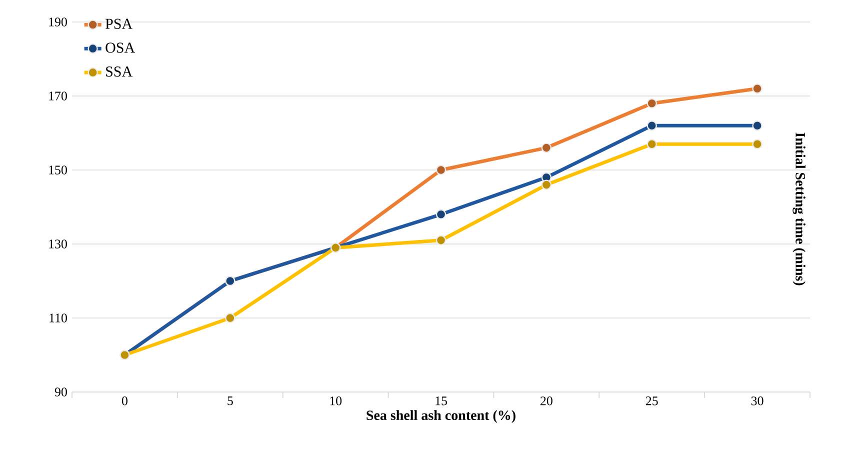  What do you see at coordinates (119, 23) in the screenshot?
I see `legend-label: PSA` at bounding box center [119, 23].